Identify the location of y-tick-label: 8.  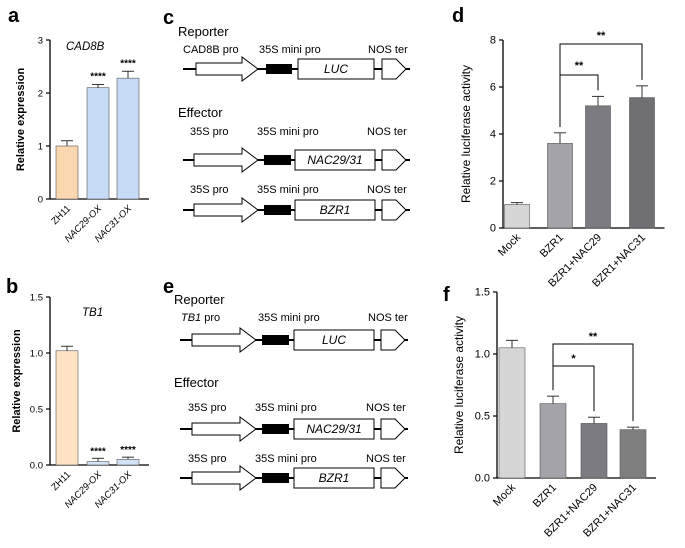
(493, 41).